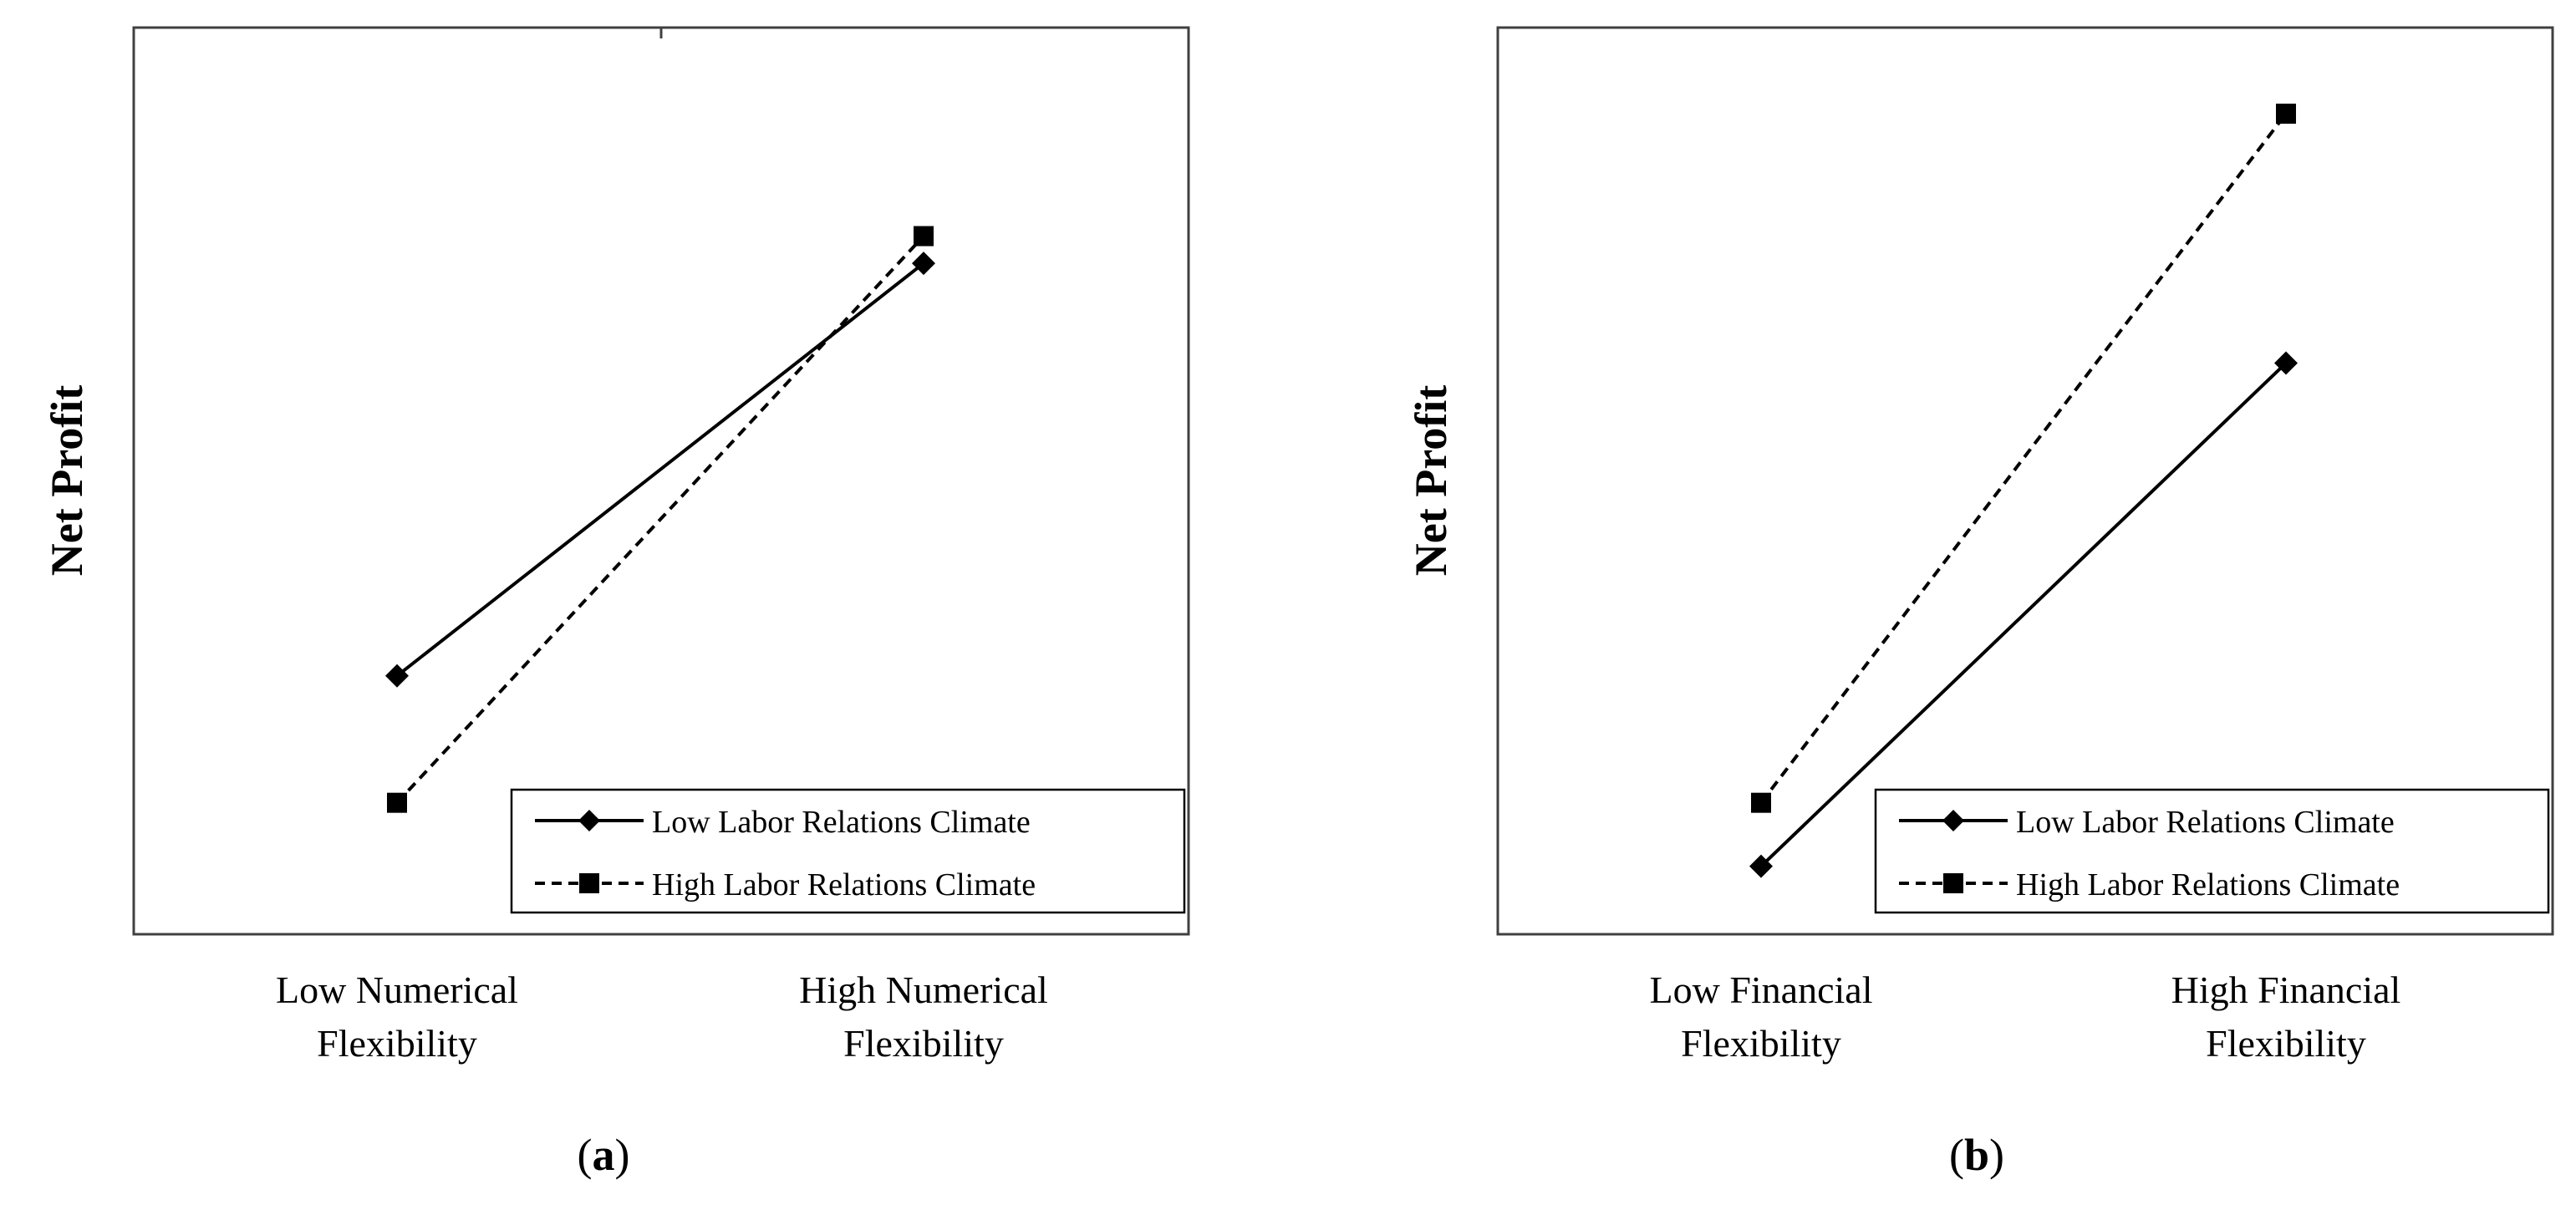 The height and width of the screenshot is (1210, 2576). I want to click on chart-marks-a, so click(660, 519).